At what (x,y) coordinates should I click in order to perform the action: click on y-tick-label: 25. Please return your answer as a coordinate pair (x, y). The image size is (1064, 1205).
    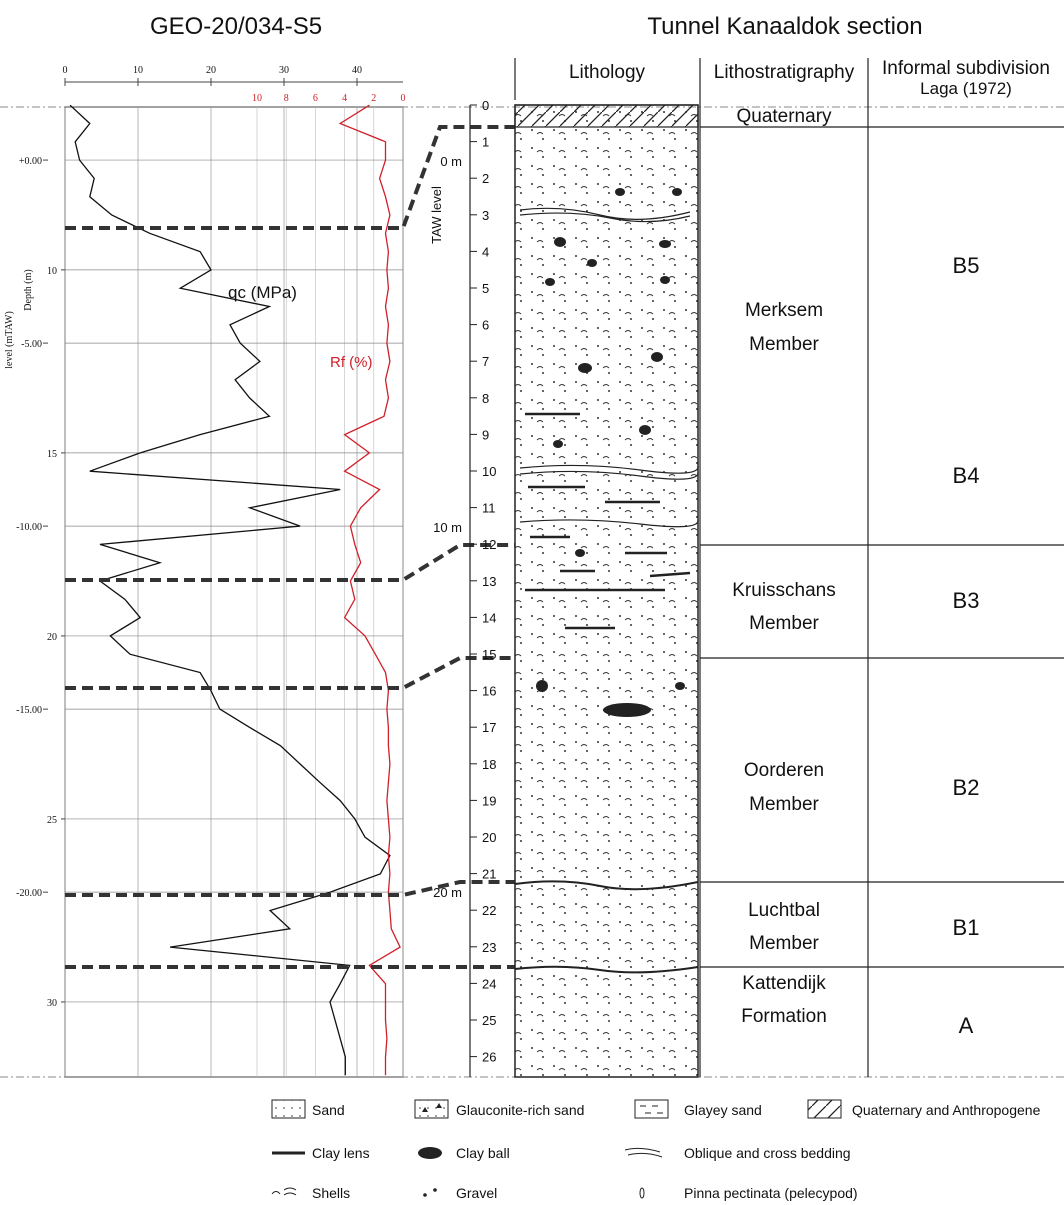
    Looking at the image, I should click on (52, 820).